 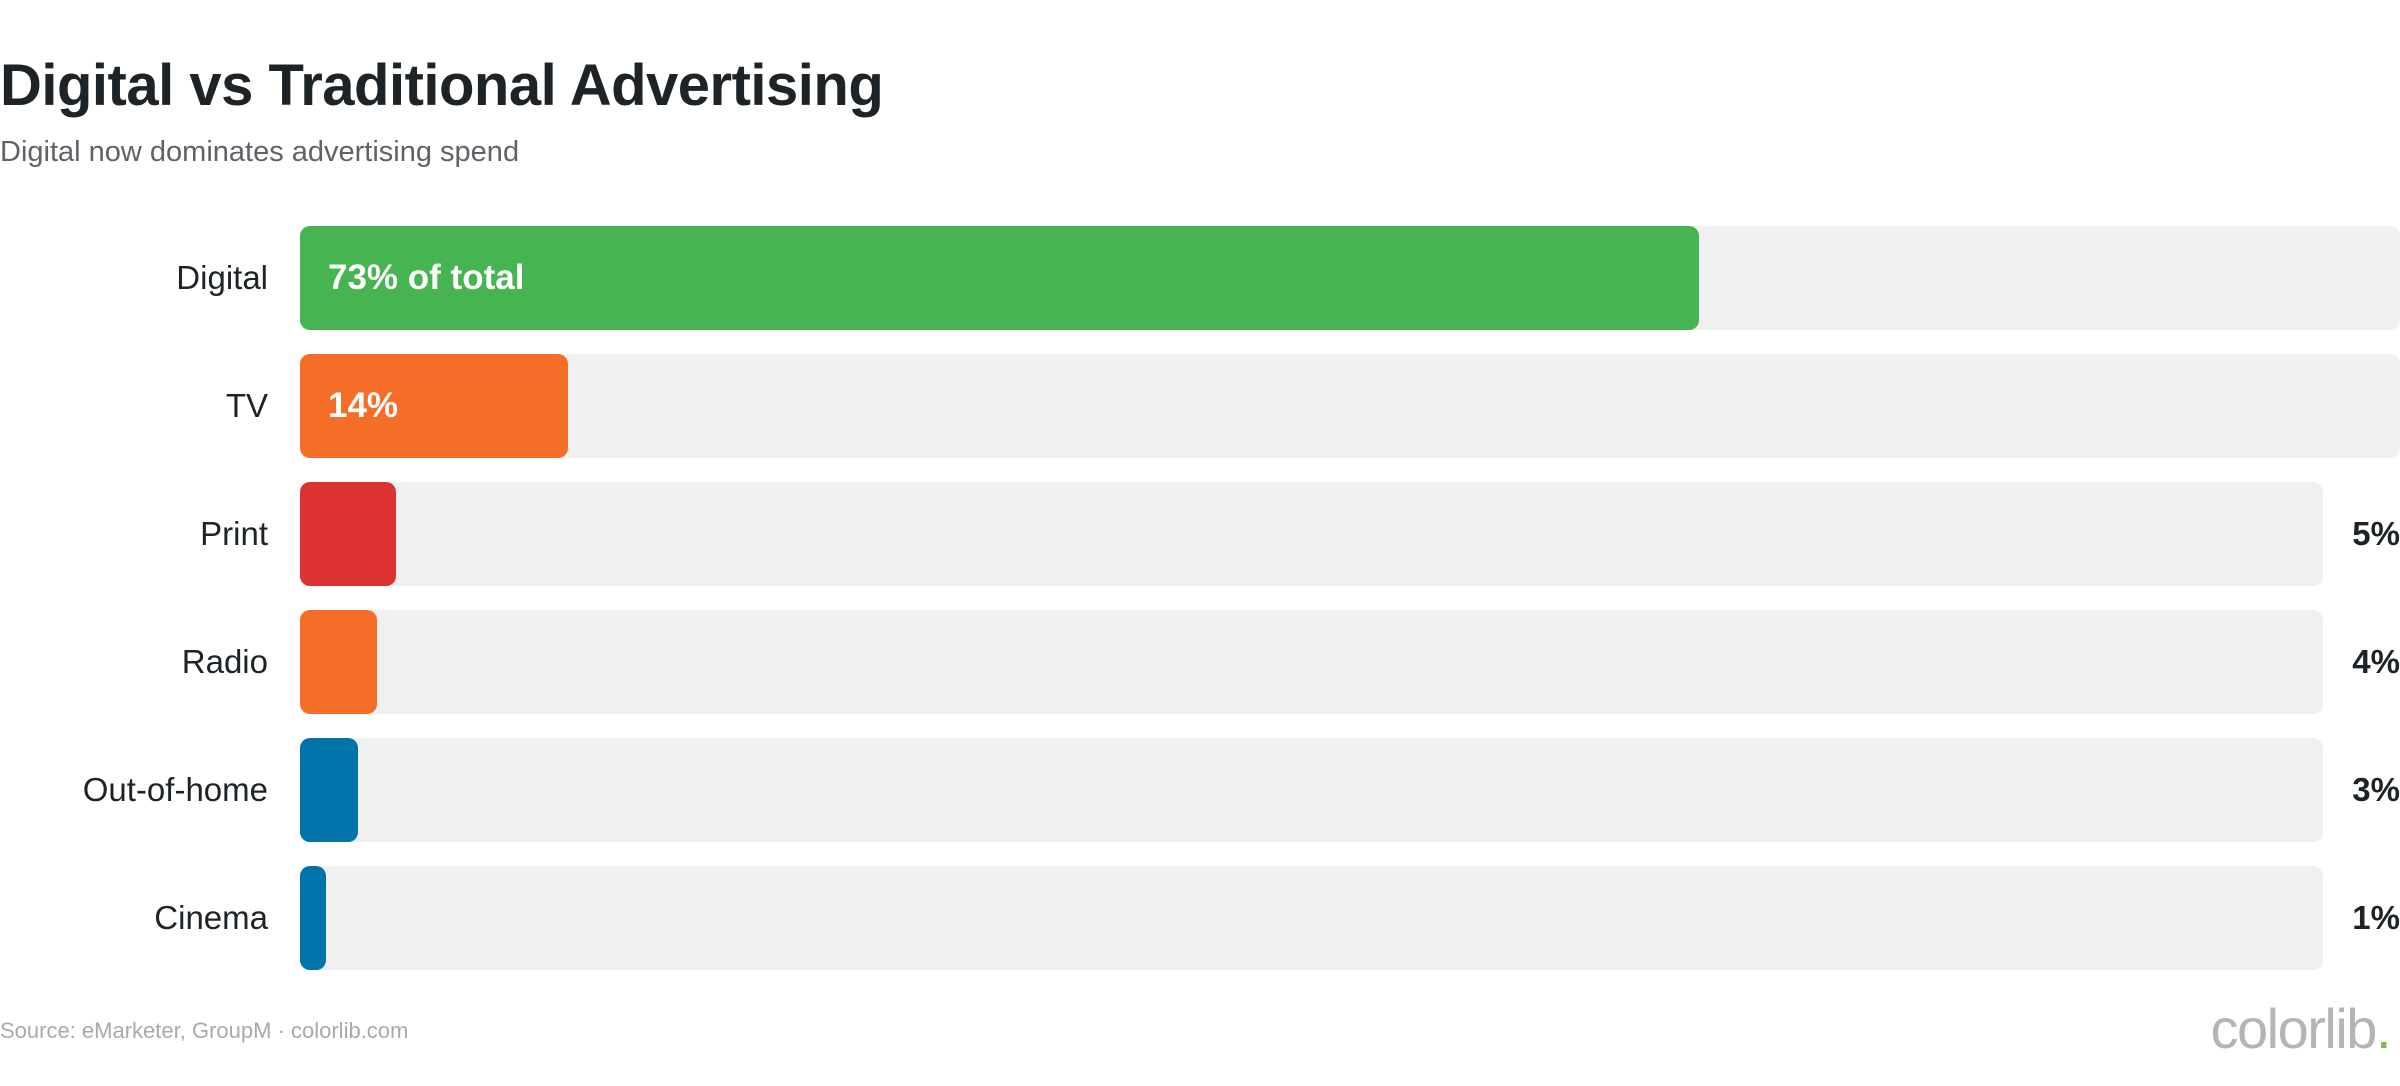 What do you see at coordinates (204, 1030) in the screenshot?
I see `source-note: Source: eMarketer, GroupM · colorlib.com` at bounding box center [204, 1030].